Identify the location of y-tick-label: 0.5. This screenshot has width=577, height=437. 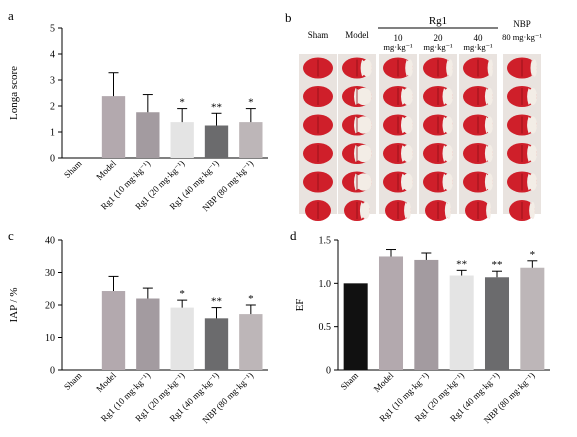
(325, 327).